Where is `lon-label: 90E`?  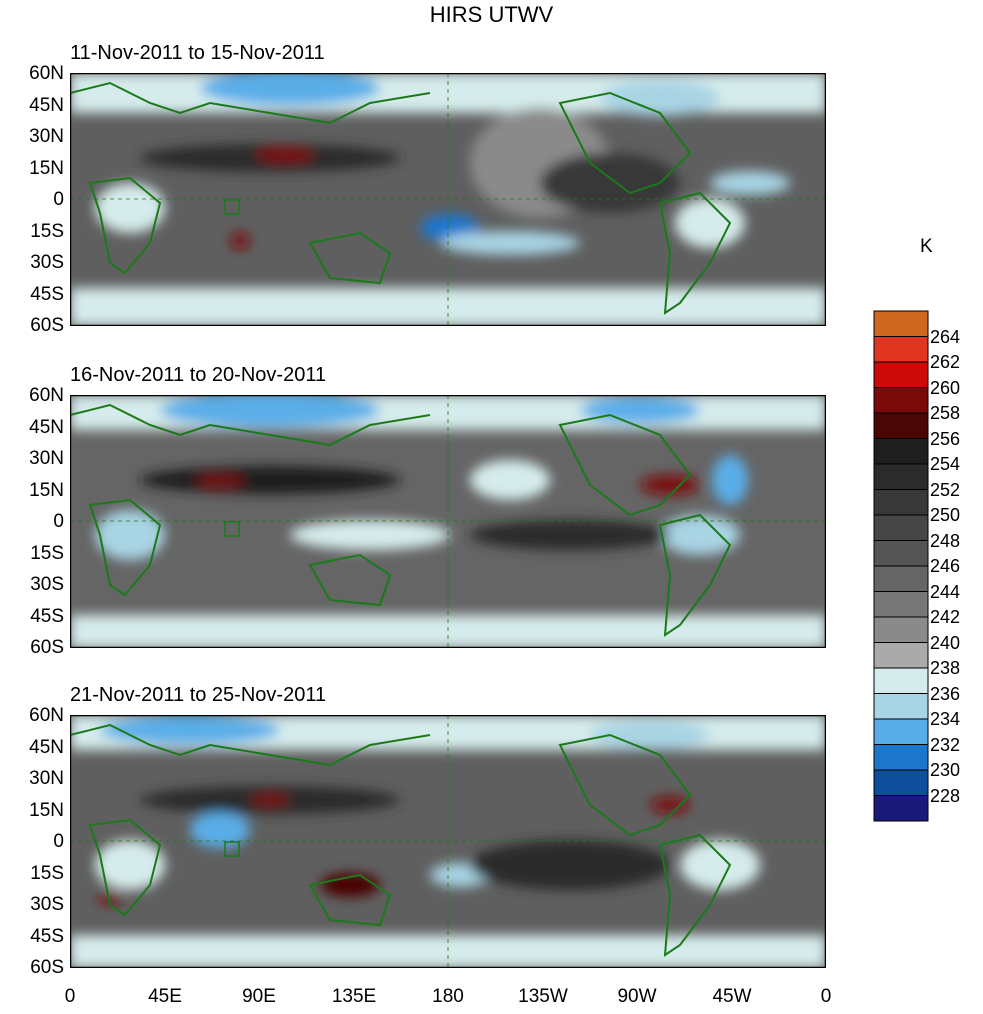
lon-label: 90E is located at coordinates (259, 996).